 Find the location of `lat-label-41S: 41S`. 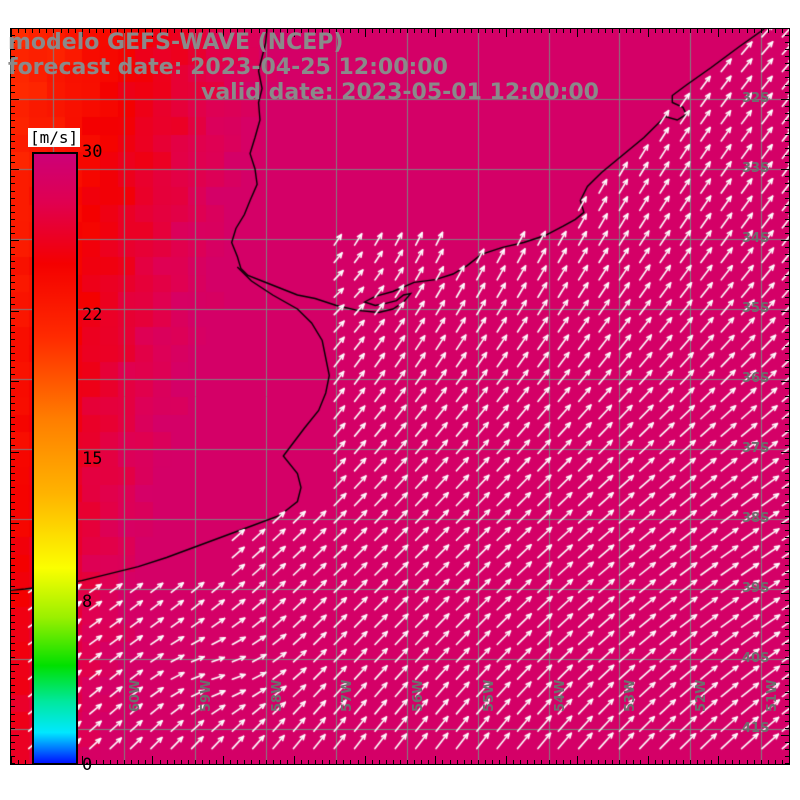

lat-label-41S: 41S is located at coordinates (756, 728).